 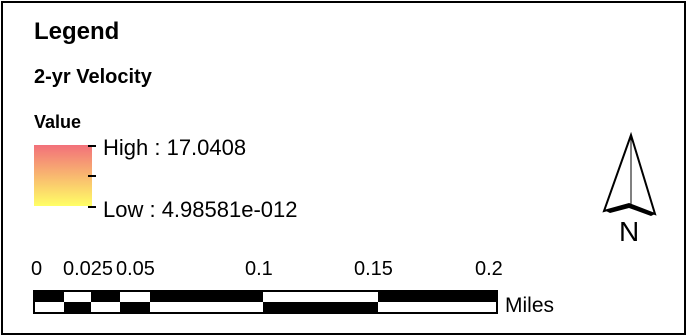 What do you see at coordinates (265, 302) in the screenshot?
I see `scale-bar` at bounding box center [265, 302].